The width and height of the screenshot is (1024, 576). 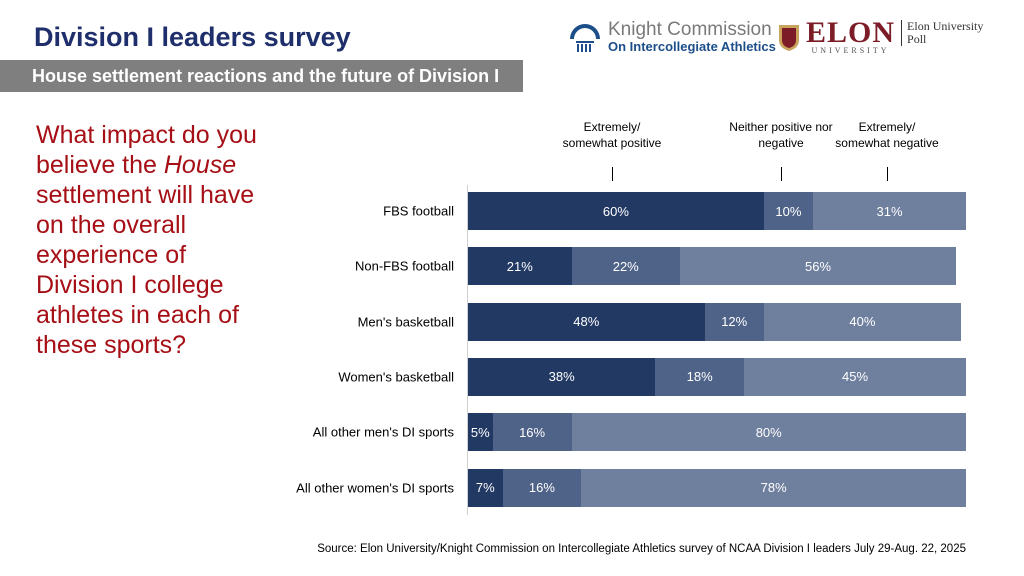 What do you see at coordinates (192, 37) in the screenshot?
I see `page-title: Division I leaders survey` at bounding box center [192, 37].